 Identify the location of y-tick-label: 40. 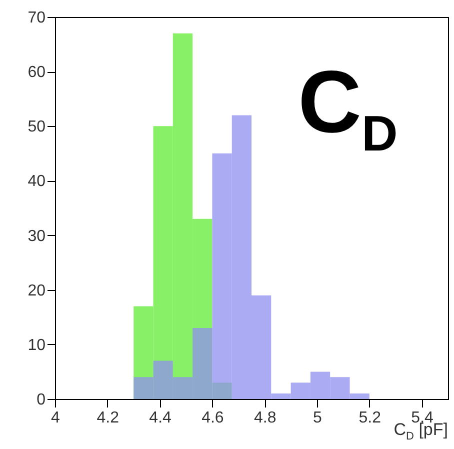
(37, 181).